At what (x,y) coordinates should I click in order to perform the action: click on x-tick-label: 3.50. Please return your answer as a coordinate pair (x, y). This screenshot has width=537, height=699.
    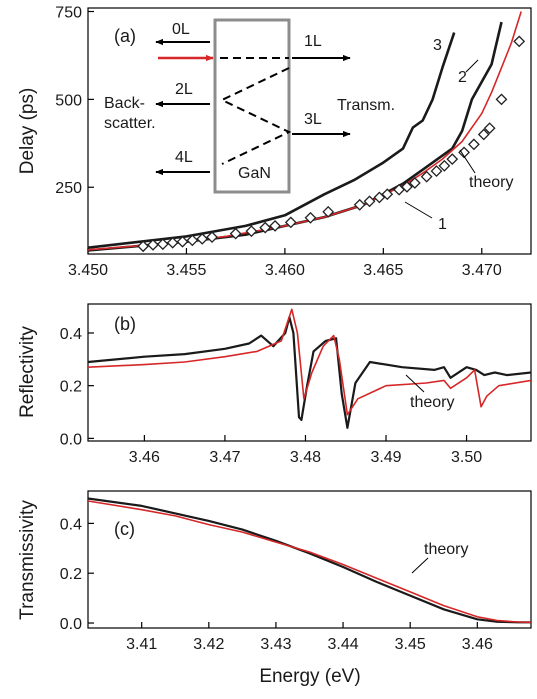
    Looking at the image, I should click on (466, 457).